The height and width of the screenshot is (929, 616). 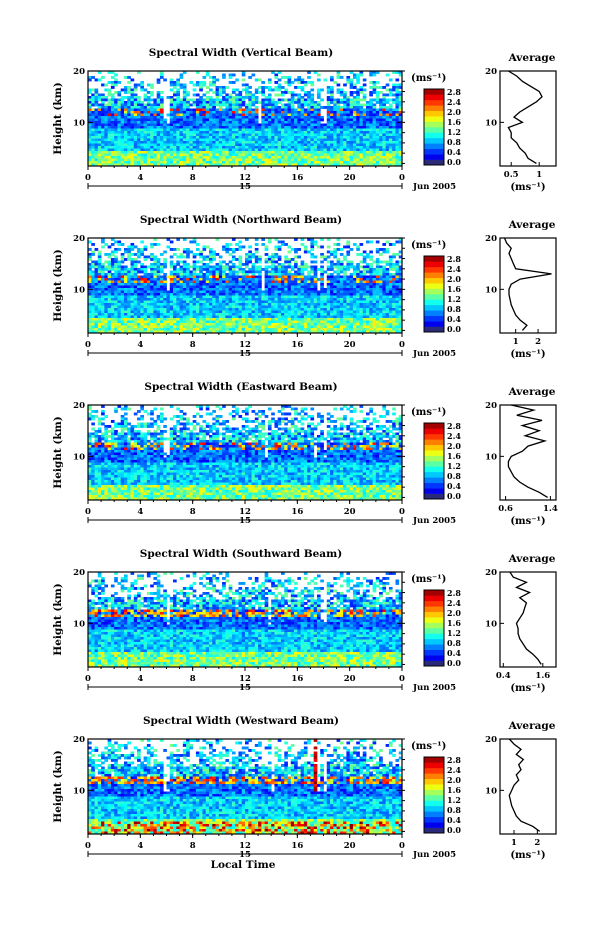 What do you see at coordinates (491, 123) in the screenshot?
I see `average-y-tick-label: 10` at bounding box center [491, 123].